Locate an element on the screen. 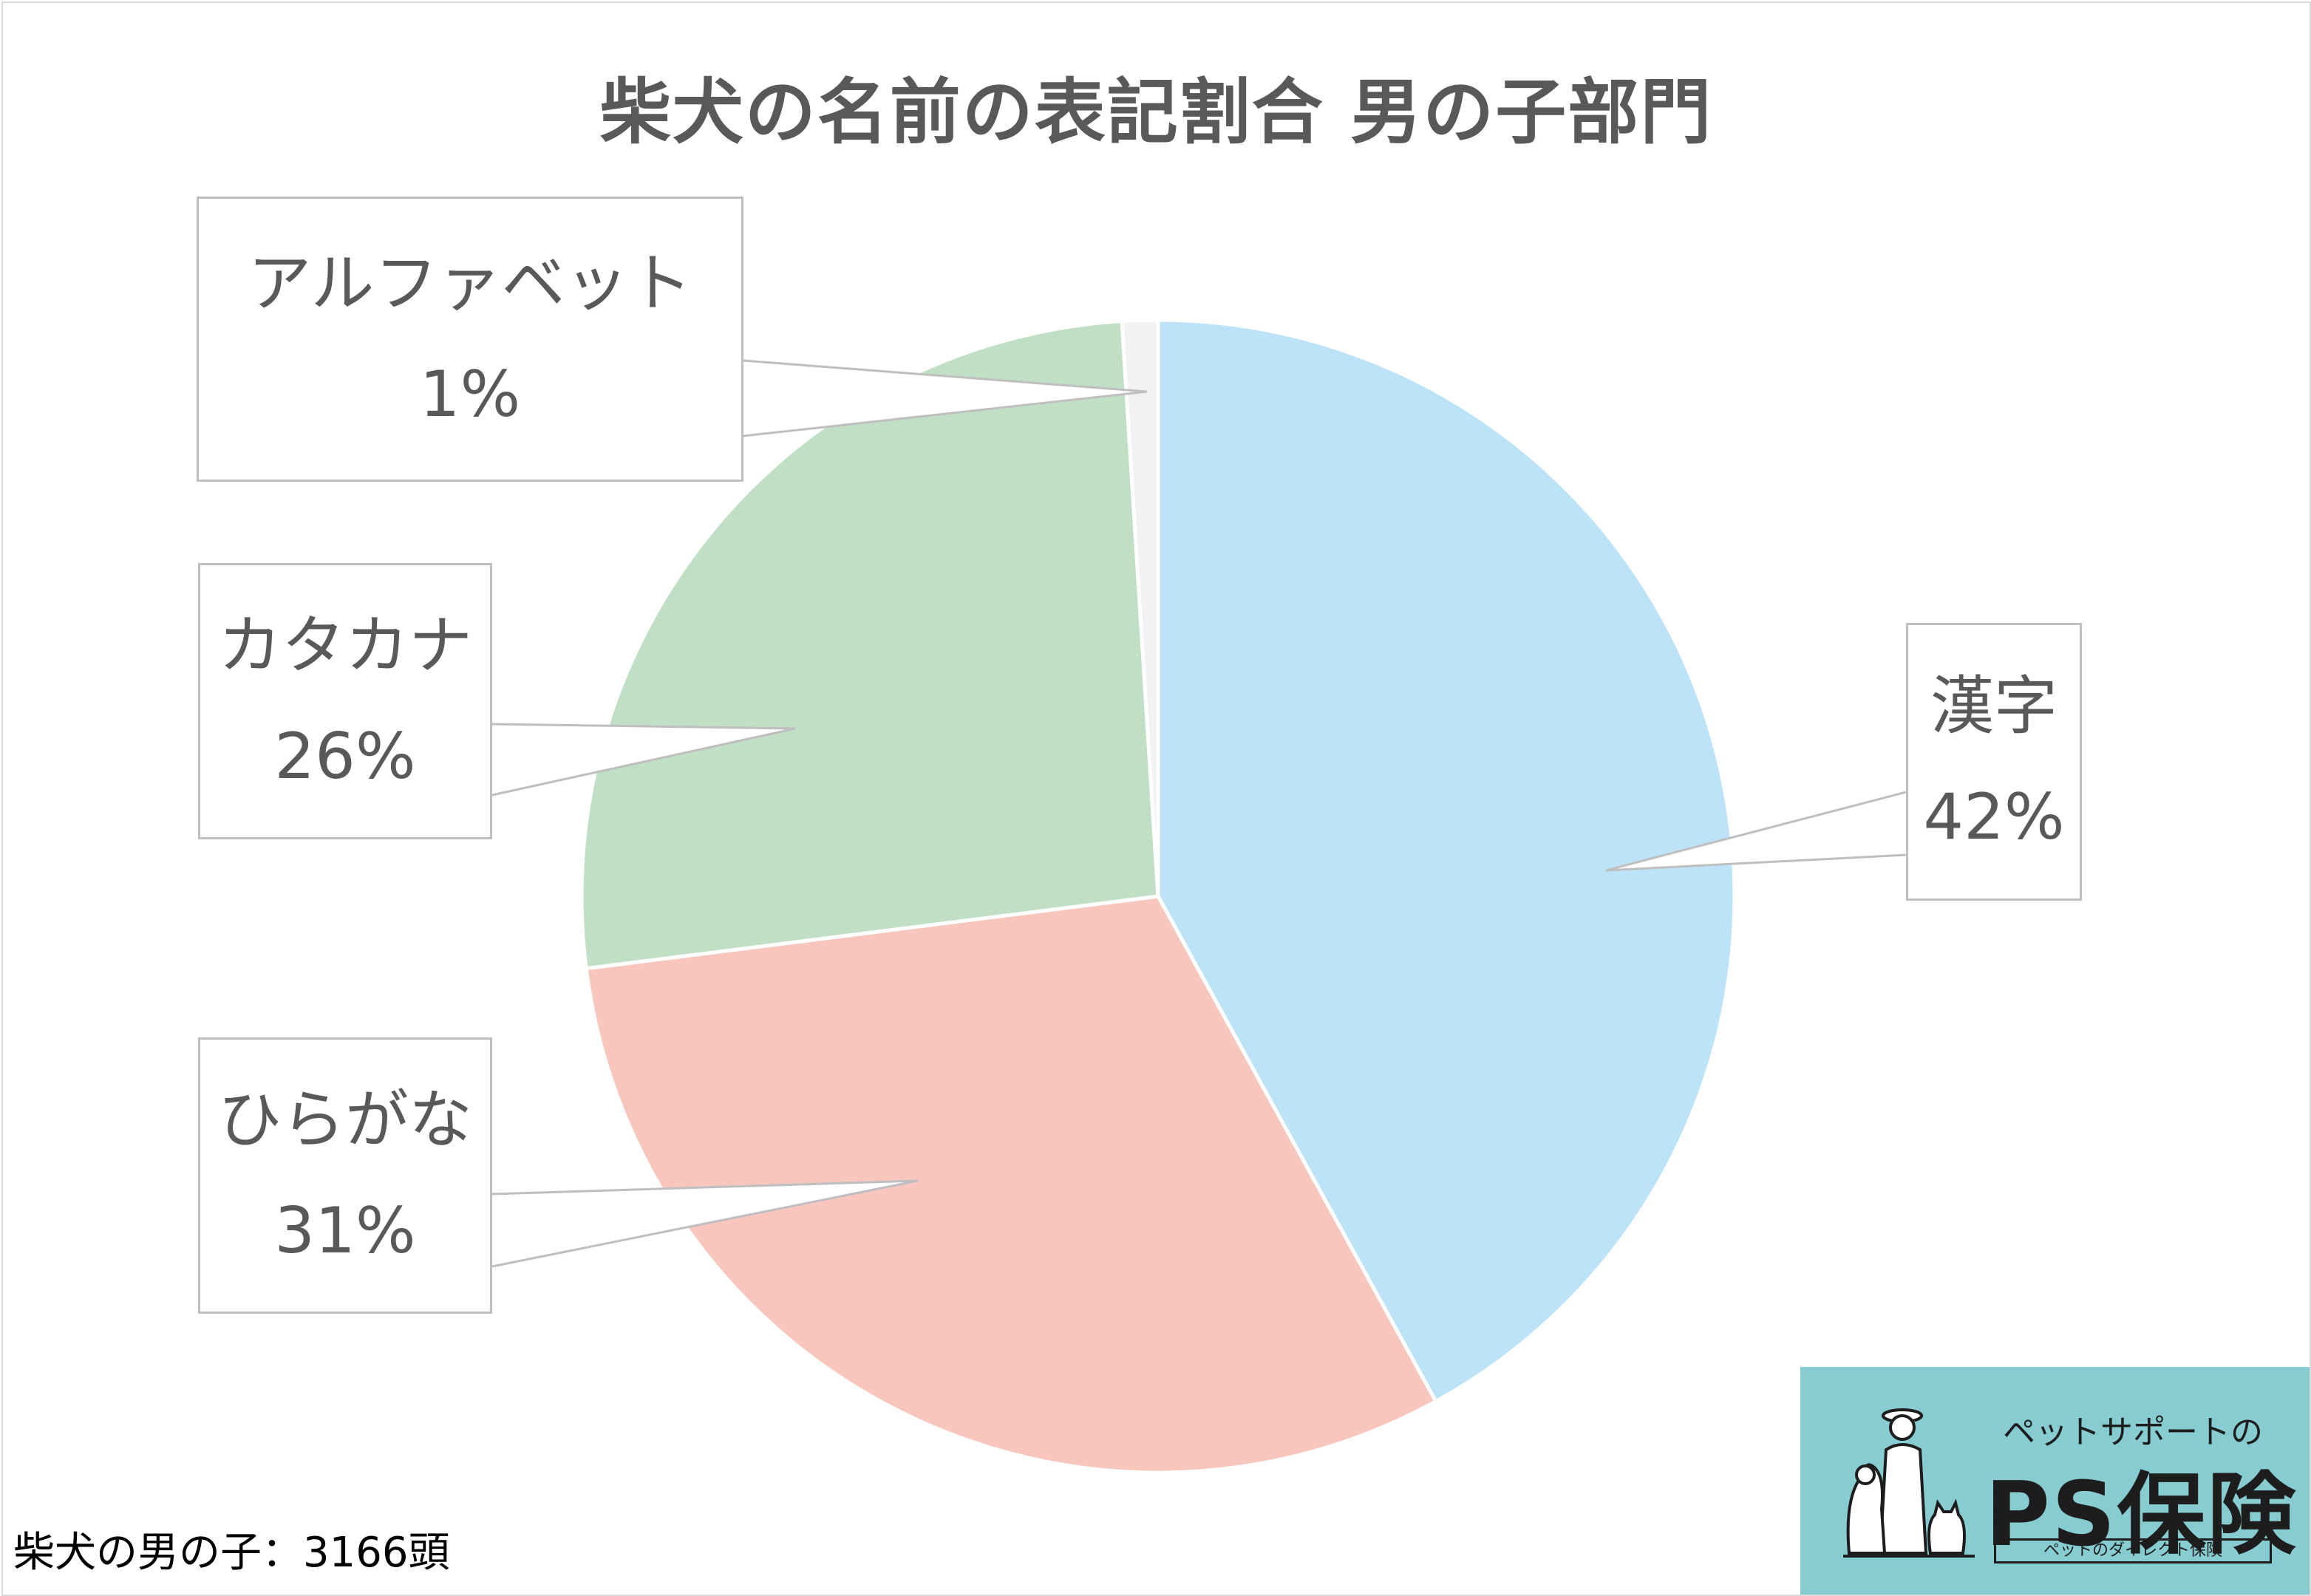 The height and width of the screenshot is (1596, 2311). slice-value-katakana: 26% is located at coordinates (345, 757).